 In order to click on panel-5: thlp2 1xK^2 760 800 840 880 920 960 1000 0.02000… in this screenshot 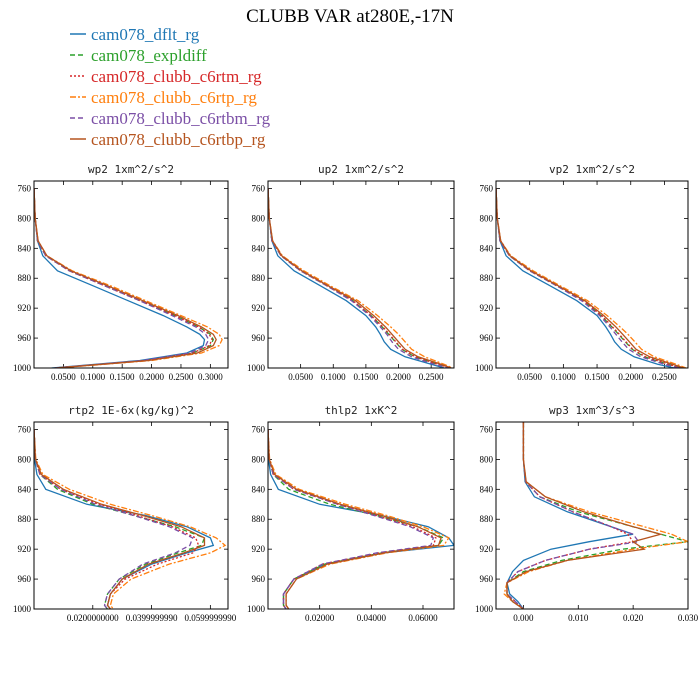, I will do `click(351, 513)`.